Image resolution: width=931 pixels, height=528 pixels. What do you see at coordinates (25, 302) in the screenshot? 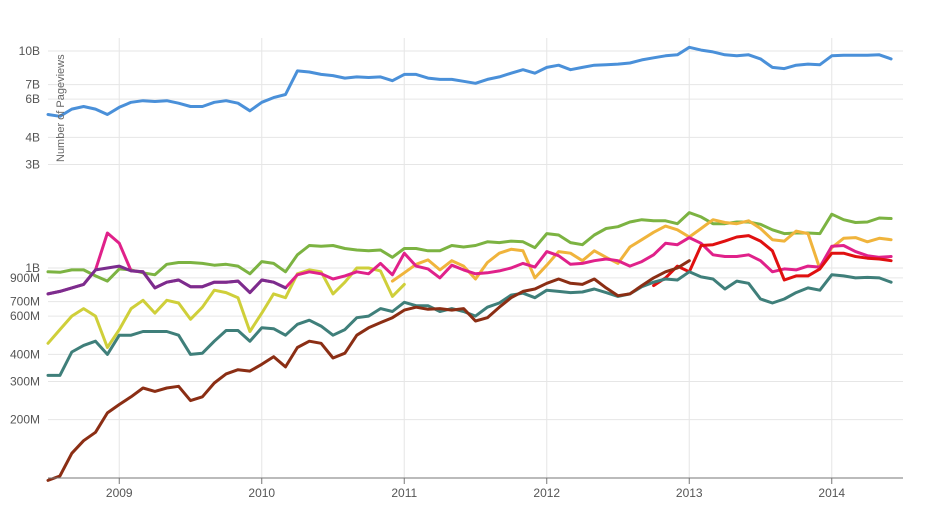
I see `y-tick-label: 700M` at bounding box center [25, 302].